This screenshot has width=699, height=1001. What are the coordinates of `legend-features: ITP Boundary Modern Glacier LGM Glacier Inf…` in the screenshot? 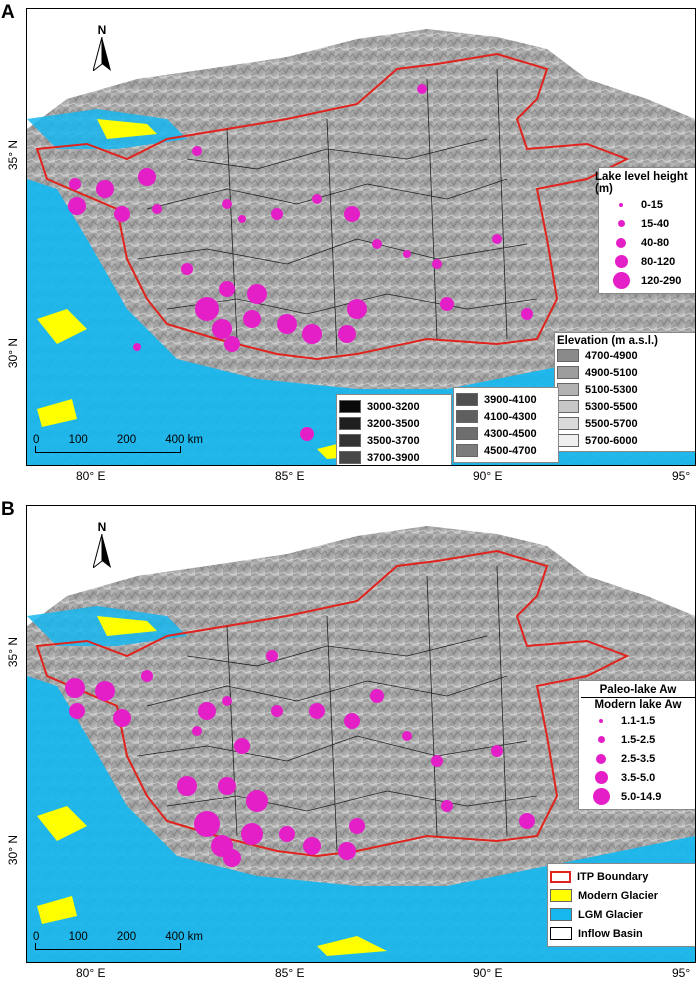 It's located at (621, 905).